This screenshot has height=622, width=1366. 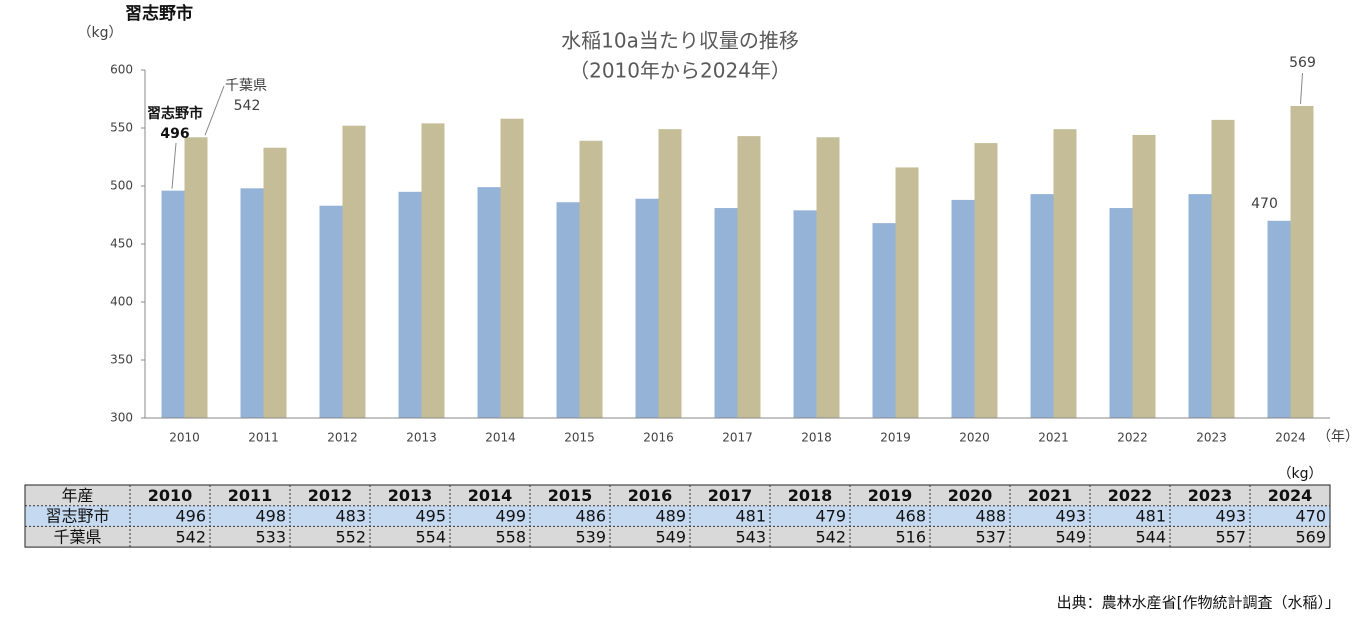 What do you see at coordinates (750, 536) in the screenshot?
I see `table-cell: 543` at bounding box center [750, 536].